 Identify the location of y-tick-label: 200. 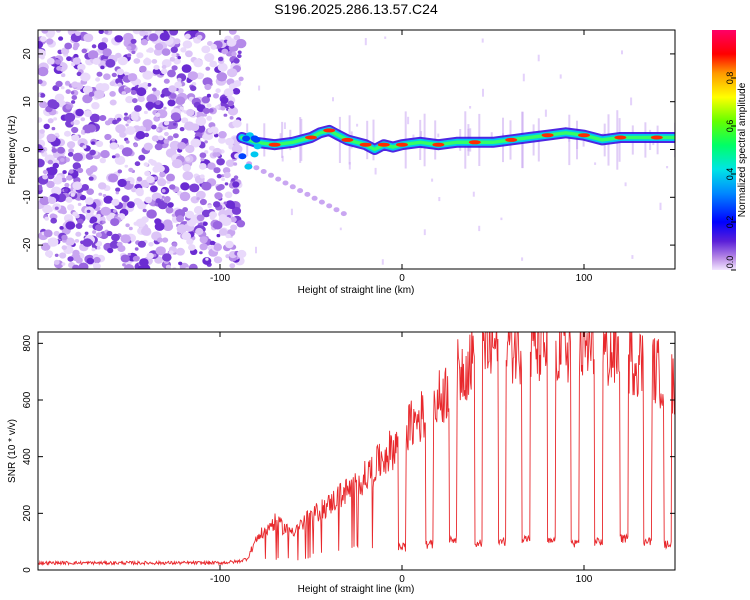
(27, 513).